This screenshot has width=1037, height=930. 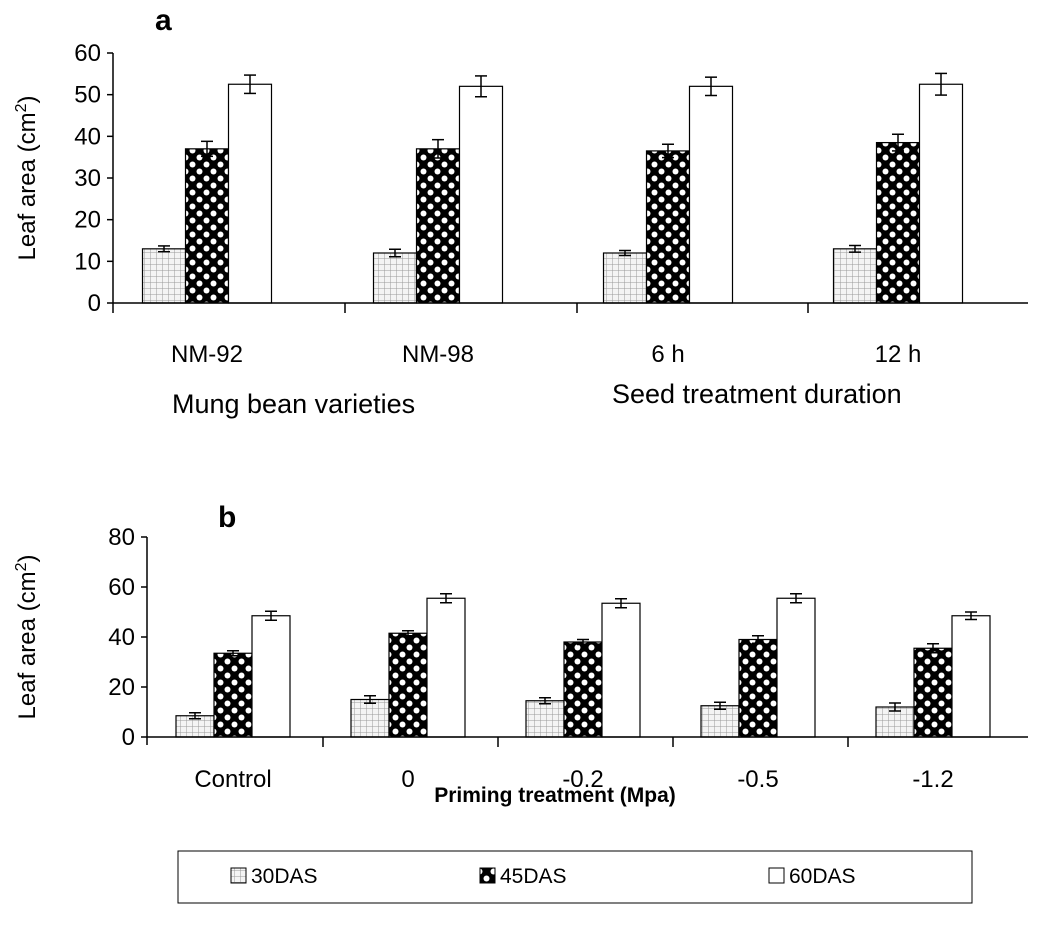 What do you see at coordinates (932, 779) in the screenshot?
I see `category-label: -1.2` at bounding box center [932, 779].